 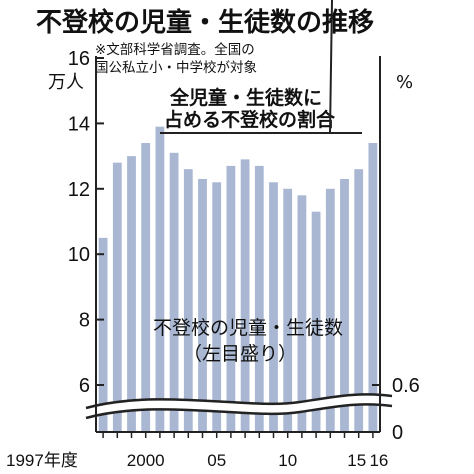 What do you see at coordinates (79, 59) in the screenshot?
I see `left-tick-label-16: 16` at bounding box center [79, 59].